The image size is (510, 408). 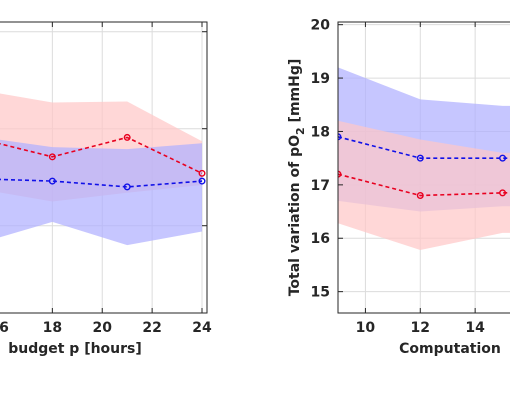 What do you see at coordinates (320, 132) in the screenshot?
I see `y-tick-label: 18` at bounding box center [320, 132].